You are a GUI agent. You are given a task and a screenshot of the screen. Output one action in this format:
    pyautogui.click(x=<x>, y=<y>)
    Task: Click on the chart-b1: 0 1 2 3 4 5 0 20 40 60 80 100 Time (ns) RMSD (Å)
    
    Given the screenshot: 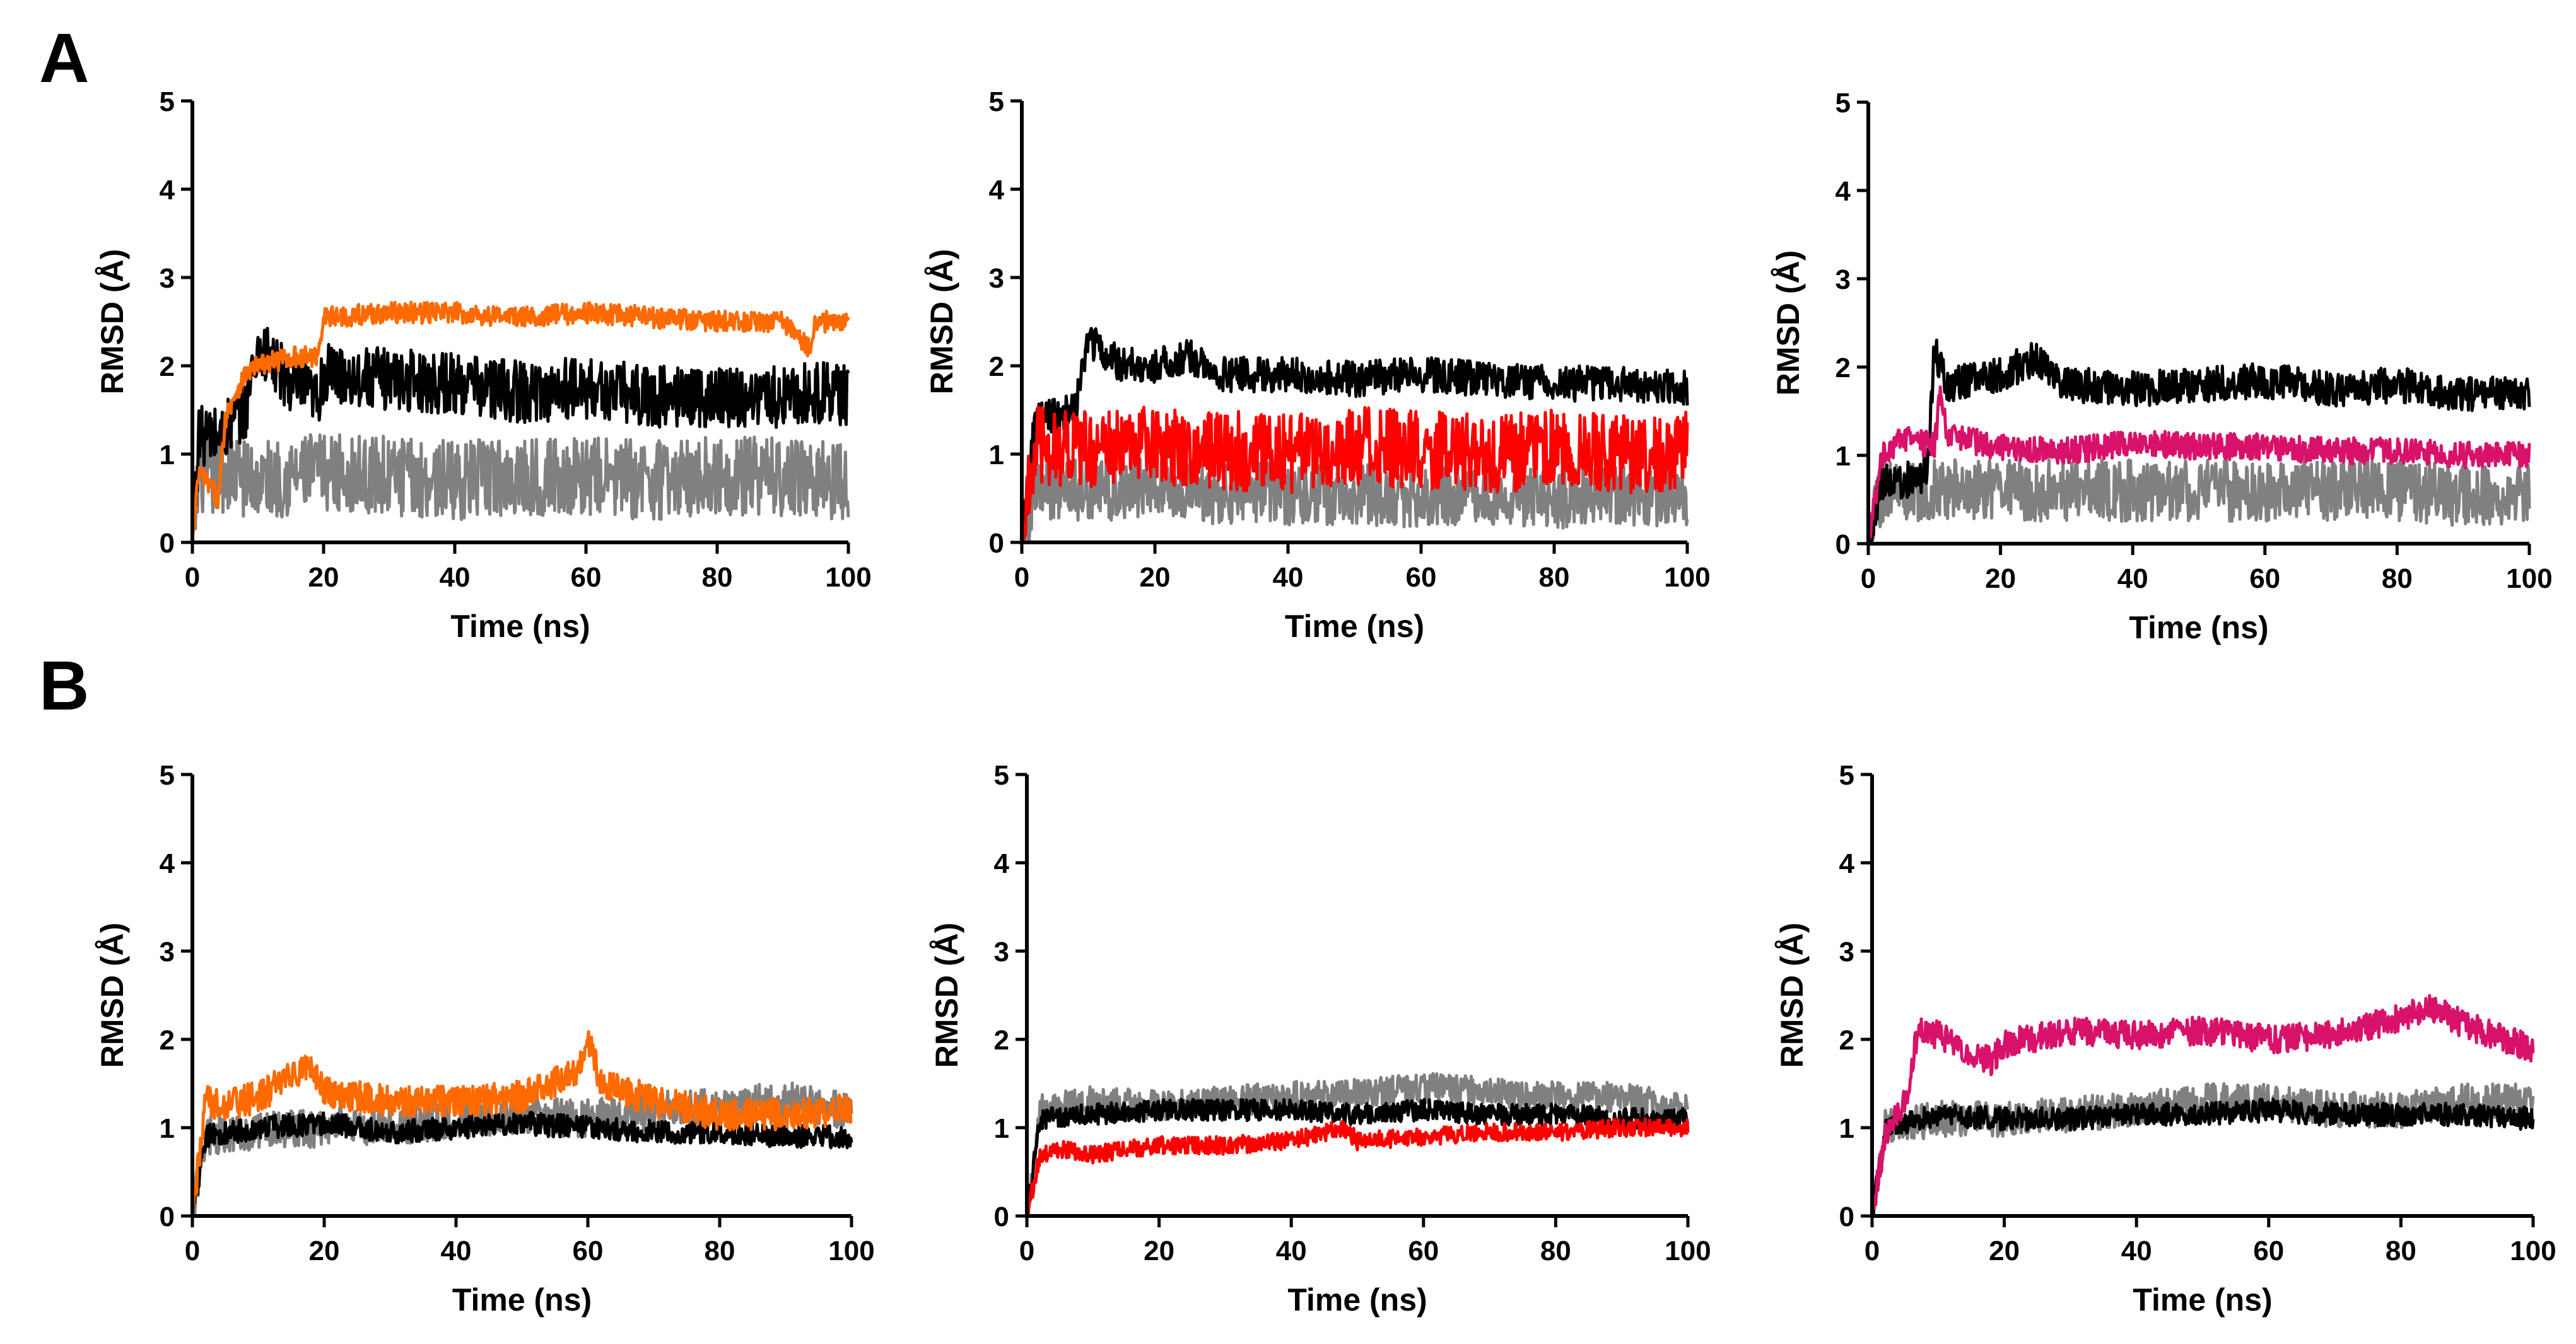 What is the action you would take?
    pyautogui.click(x=485, y=1039)
    